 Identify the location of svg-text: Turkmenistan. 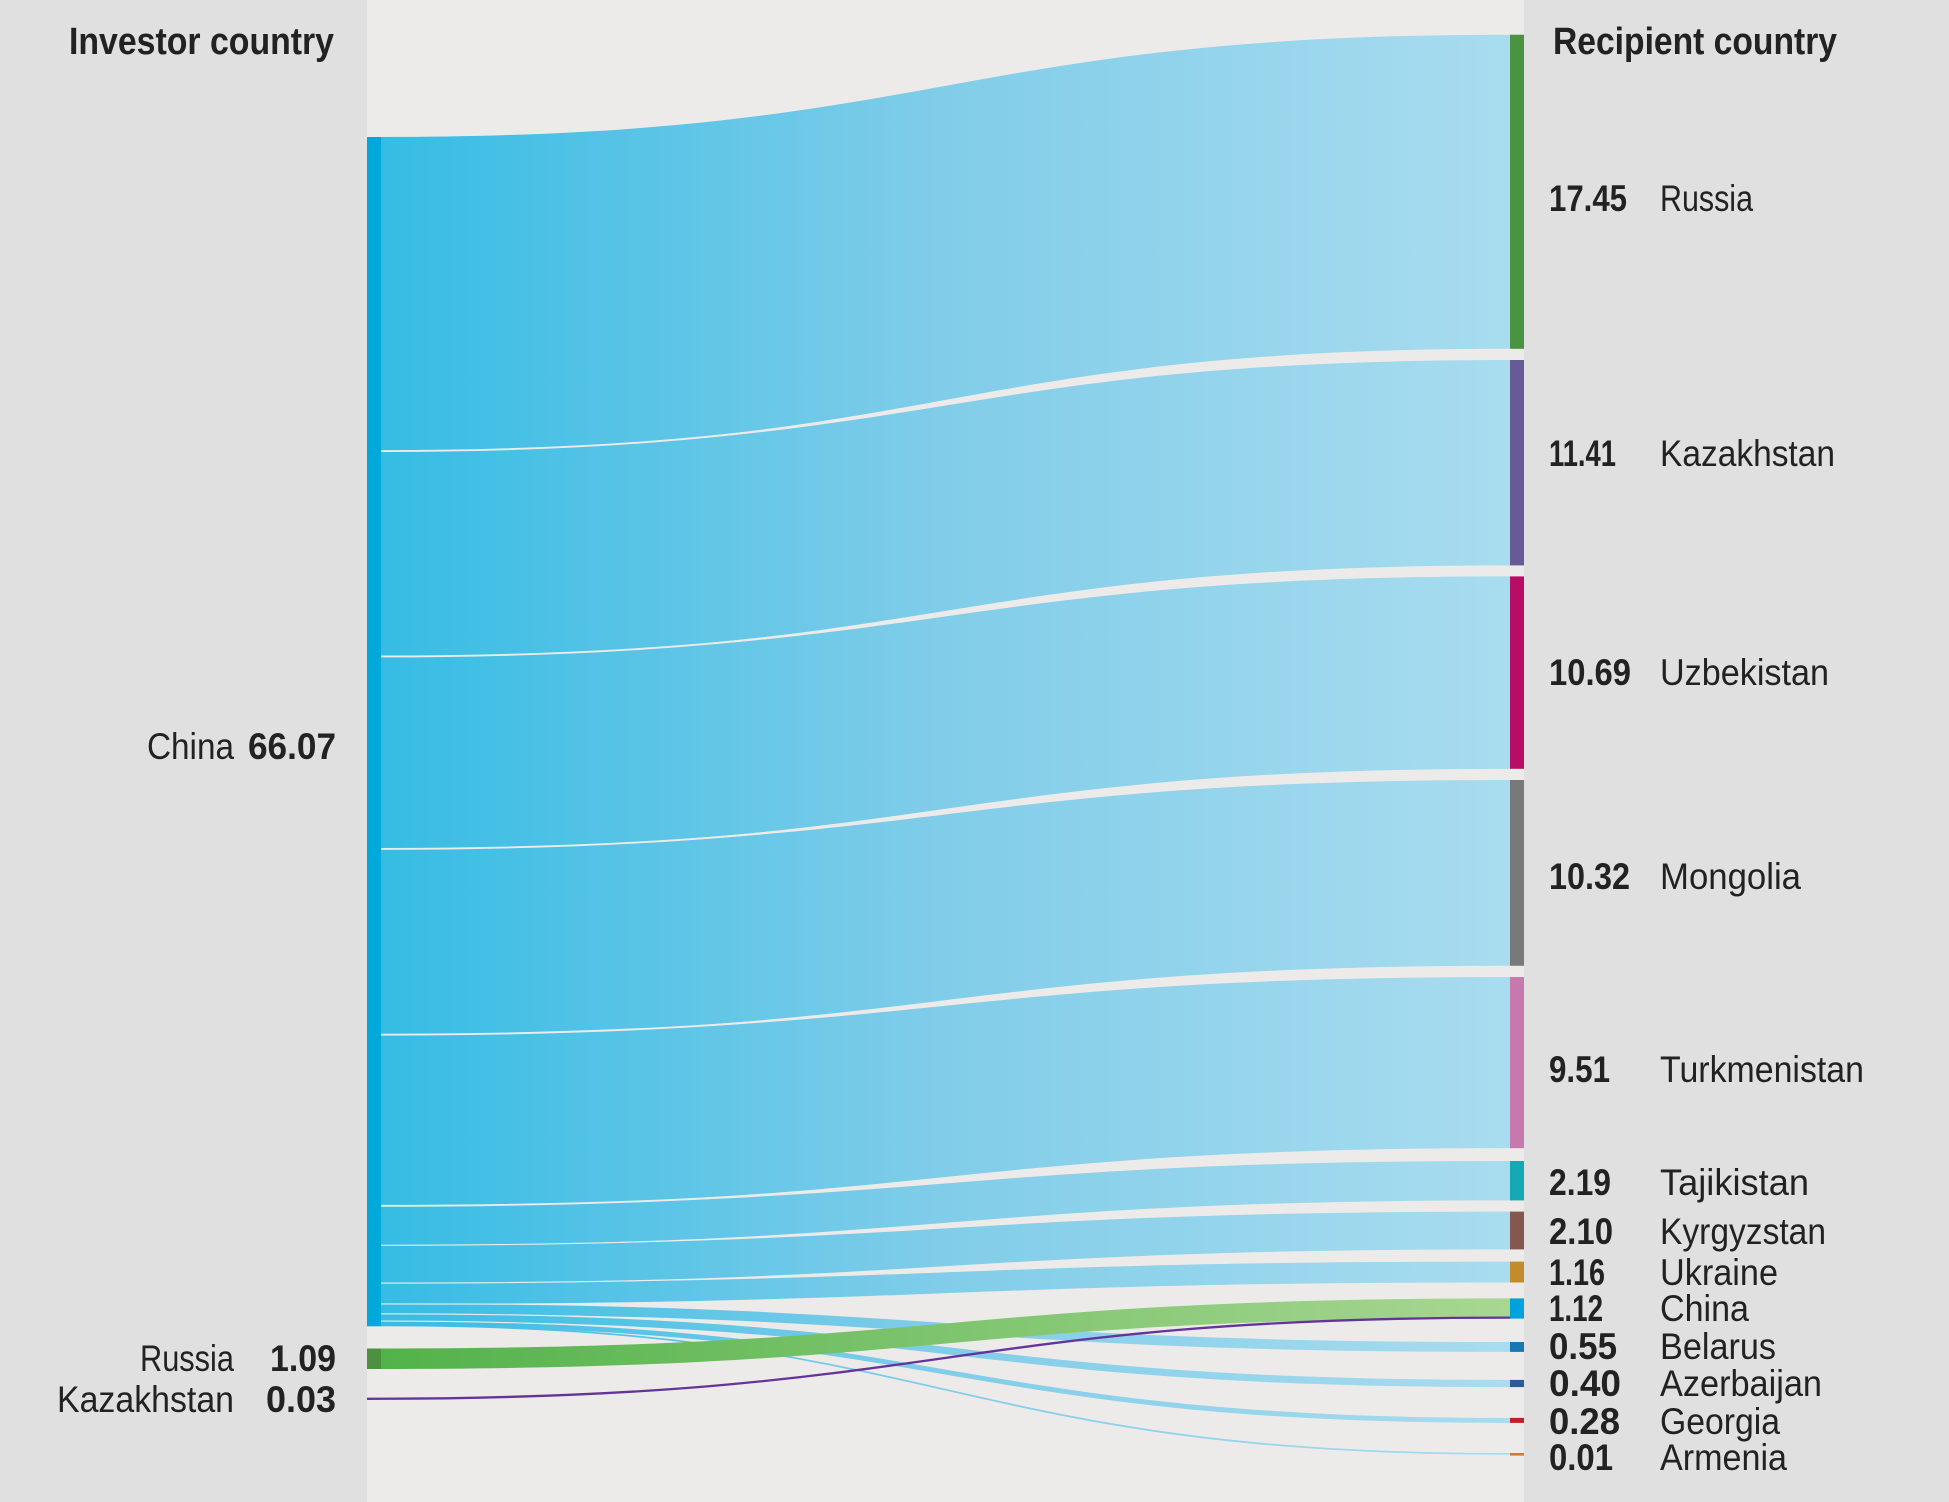
(1762, 1069).